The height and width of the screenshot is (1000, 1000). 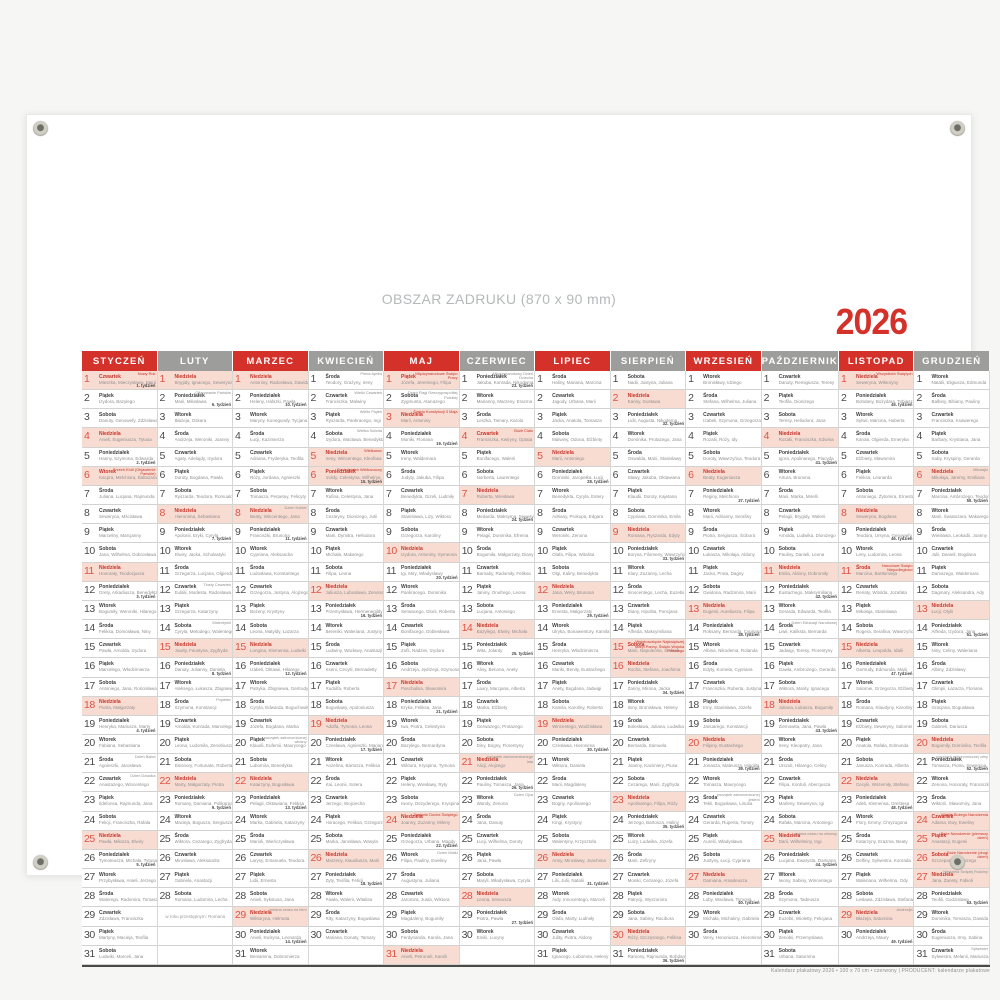 What do you see at coordinates (885, 819) in the screenshot?
I see `day-body: Wtorek Flory, Emmy, Chryzogona` at bounding box center [885, 819].